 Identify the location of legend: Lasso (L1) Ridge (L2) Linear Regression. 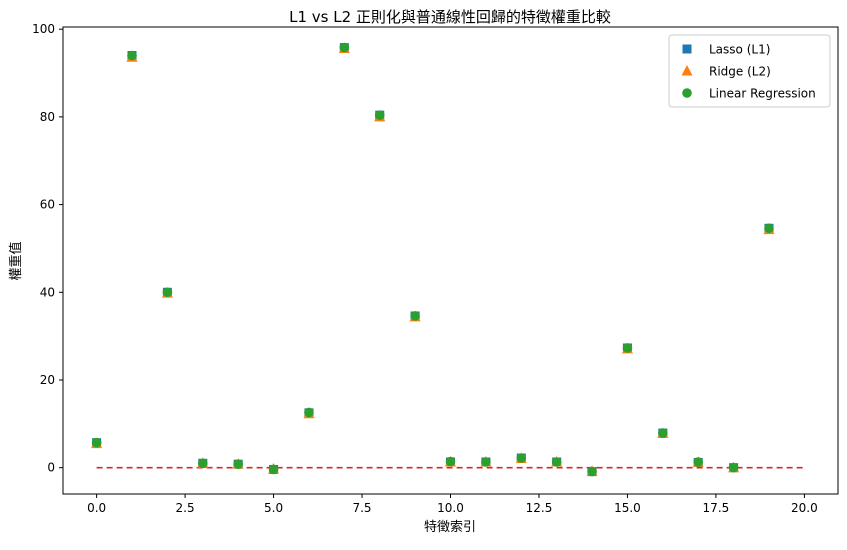
(749, 71).